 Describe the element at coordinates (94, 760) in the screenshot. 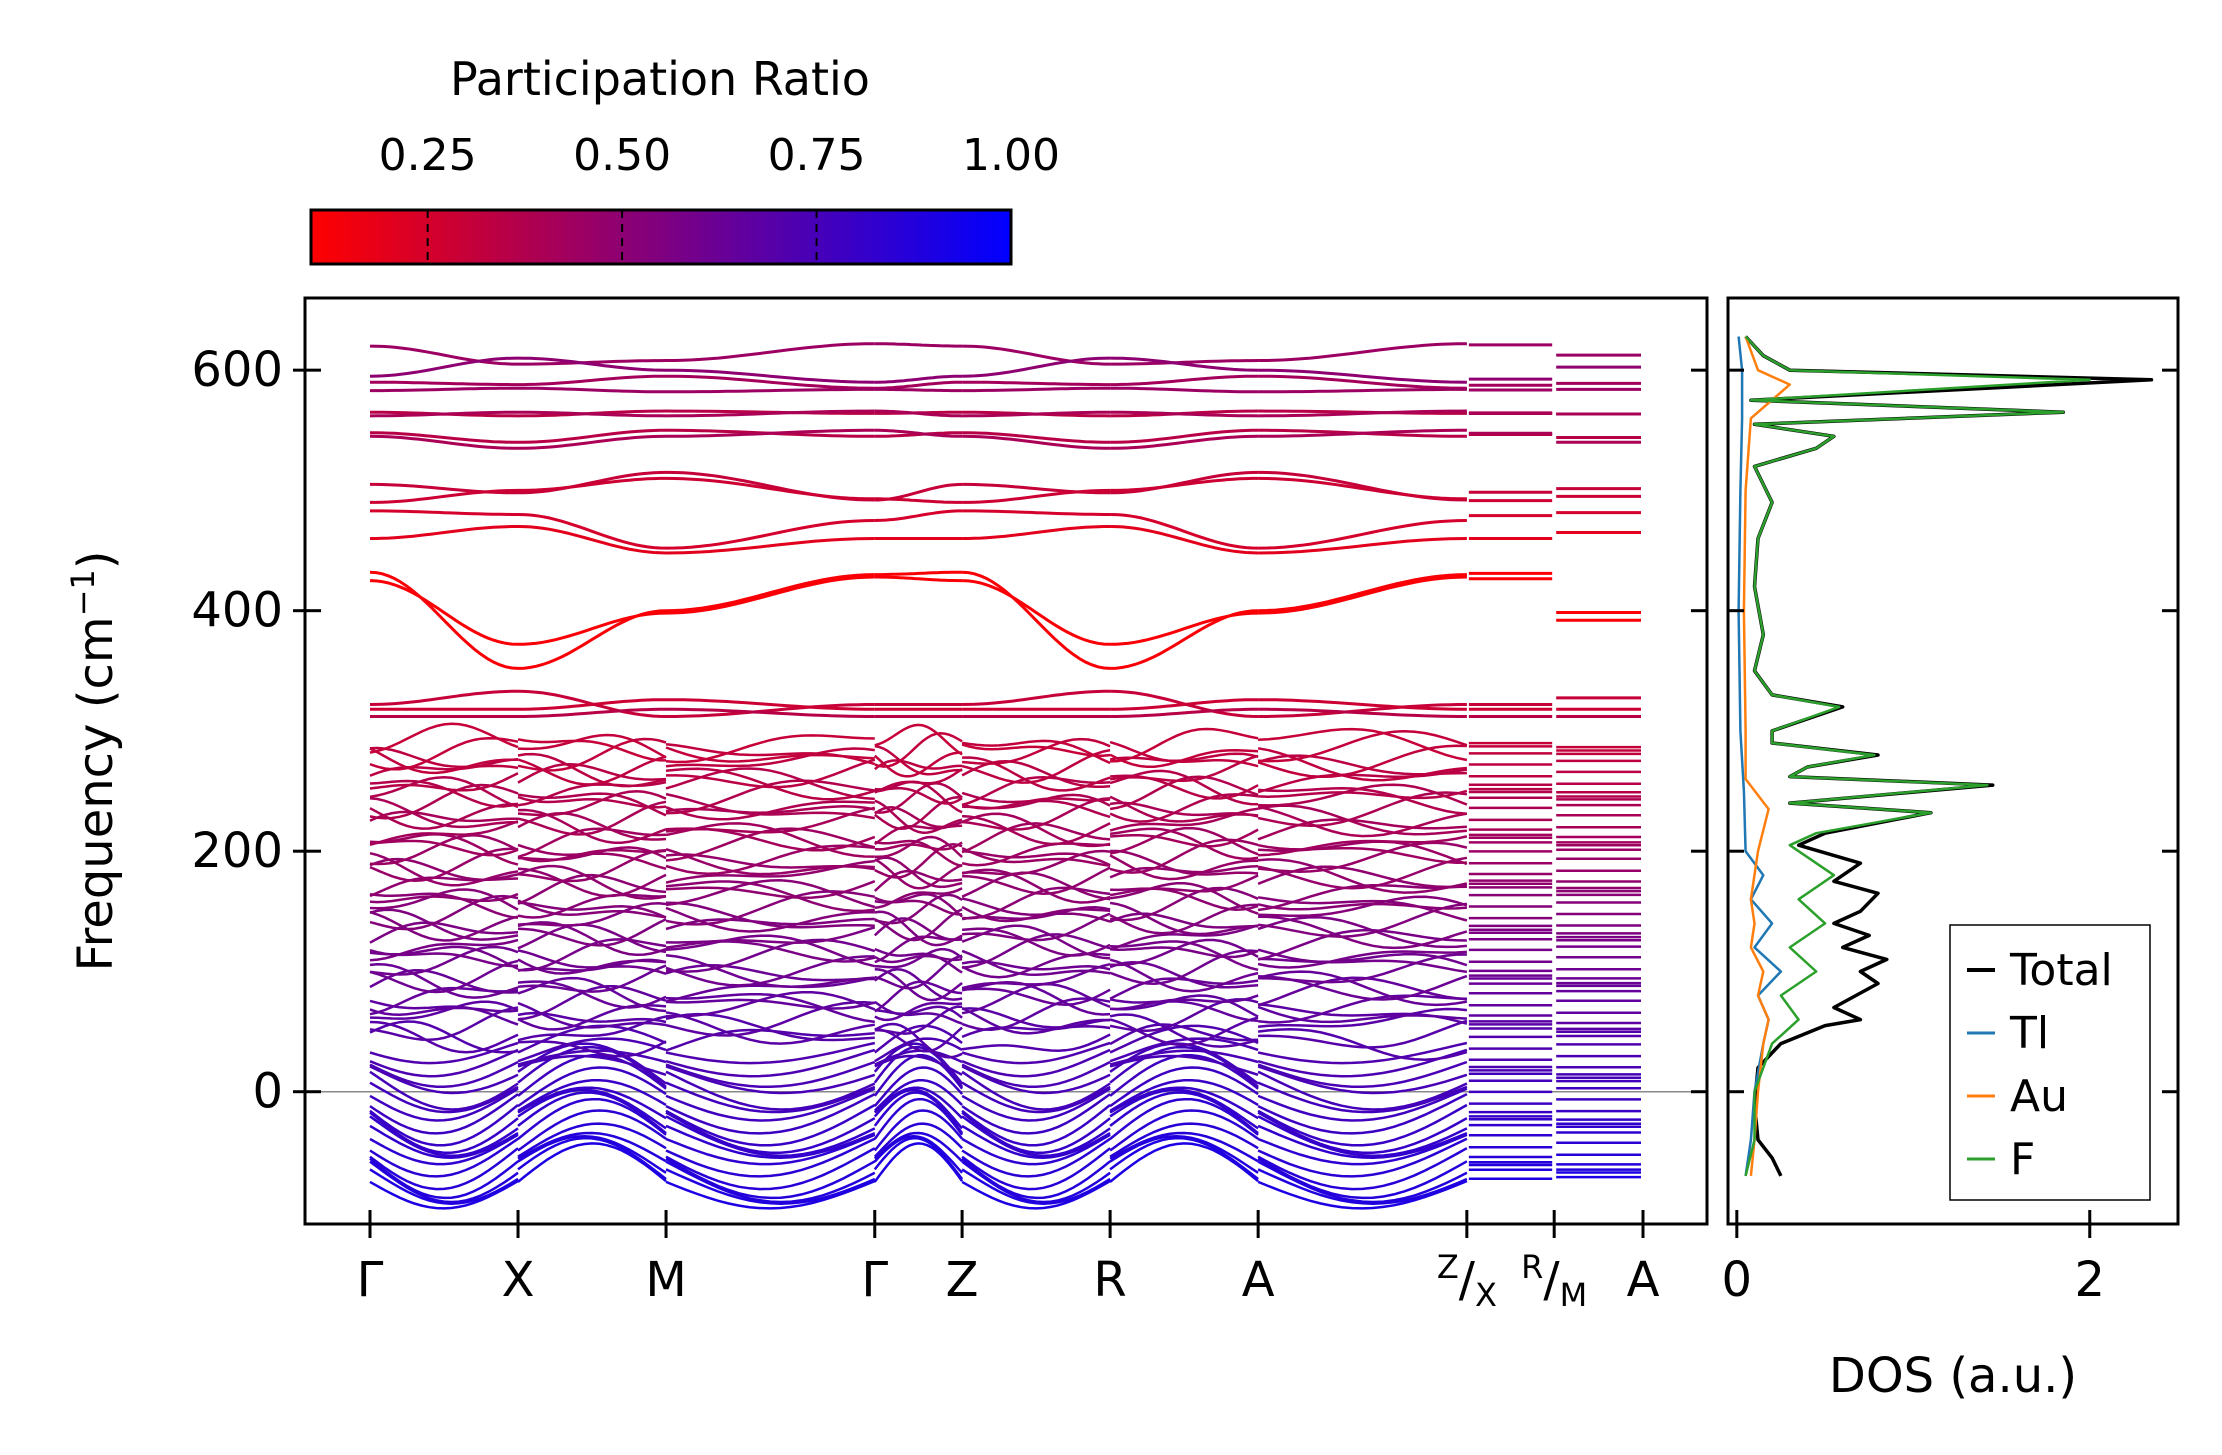

I see `y-axis-label: Frequency (cm−1)` at that location.